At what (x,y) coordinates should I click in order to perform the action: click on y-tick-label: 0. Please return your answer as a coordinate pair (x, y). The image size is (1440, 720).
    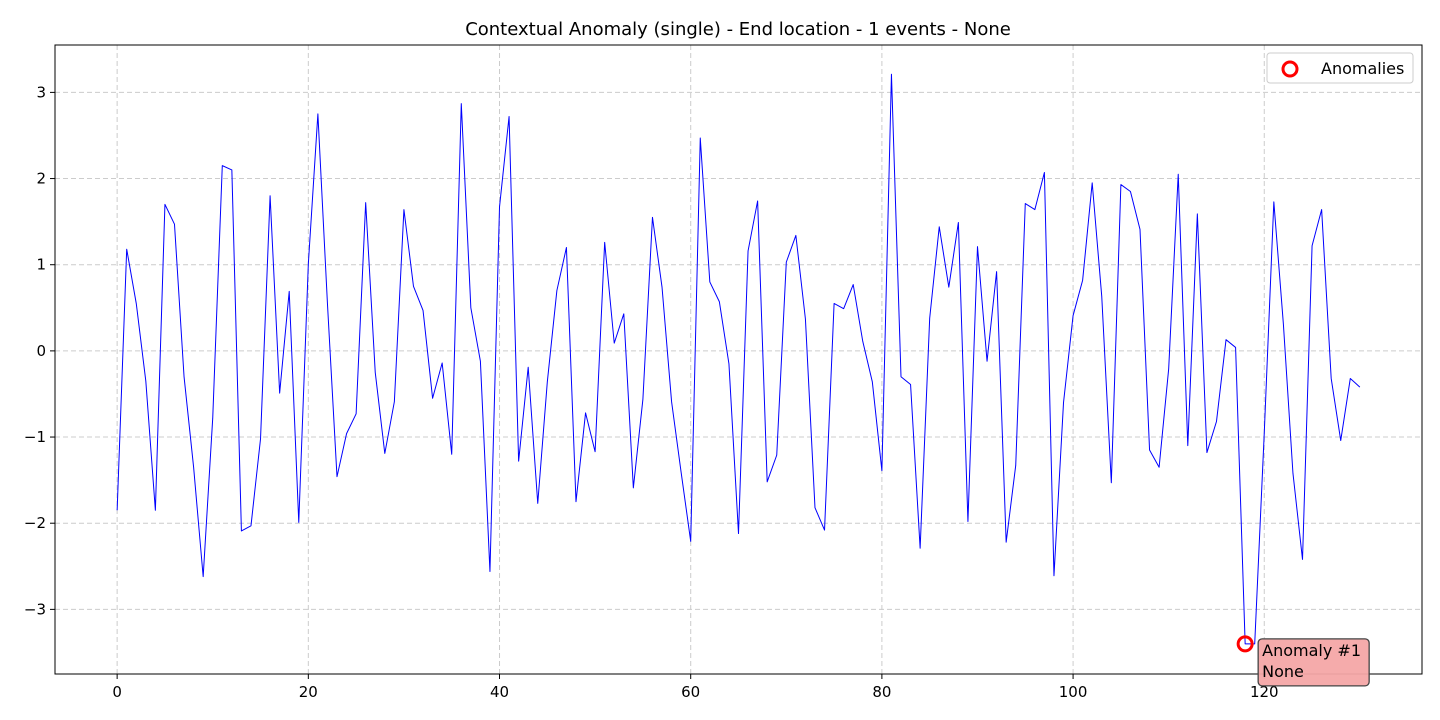
    Looking at the image, I should click on (41, 351).